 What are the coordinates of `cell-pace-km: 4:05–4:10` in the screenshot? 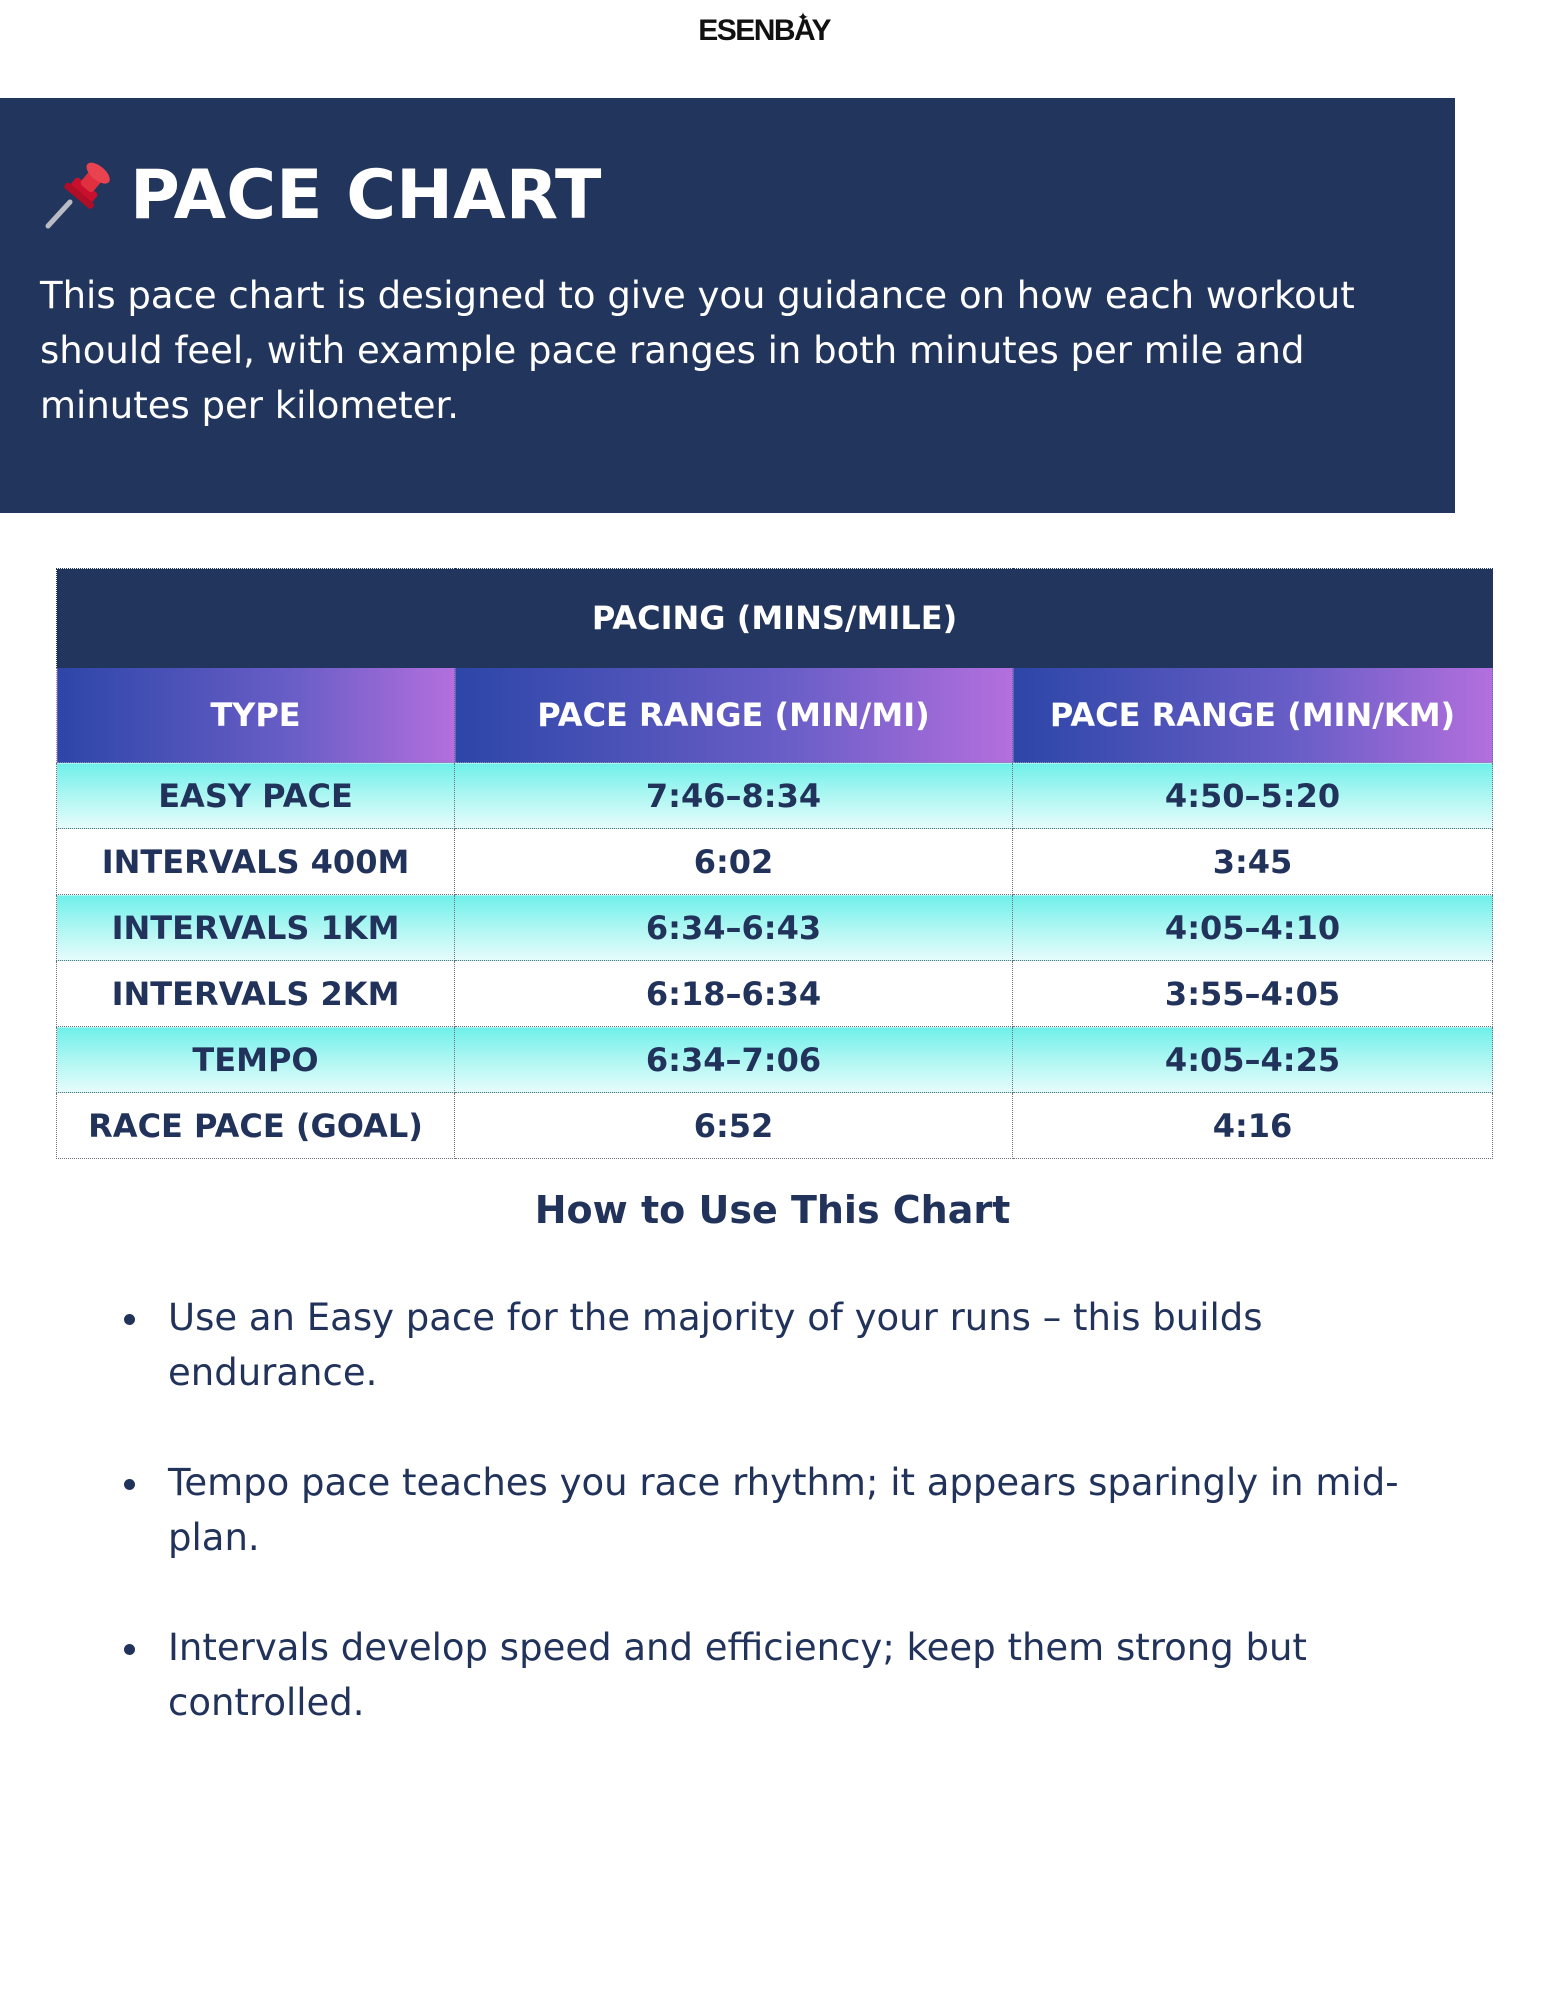 It's located at (1252, 927).